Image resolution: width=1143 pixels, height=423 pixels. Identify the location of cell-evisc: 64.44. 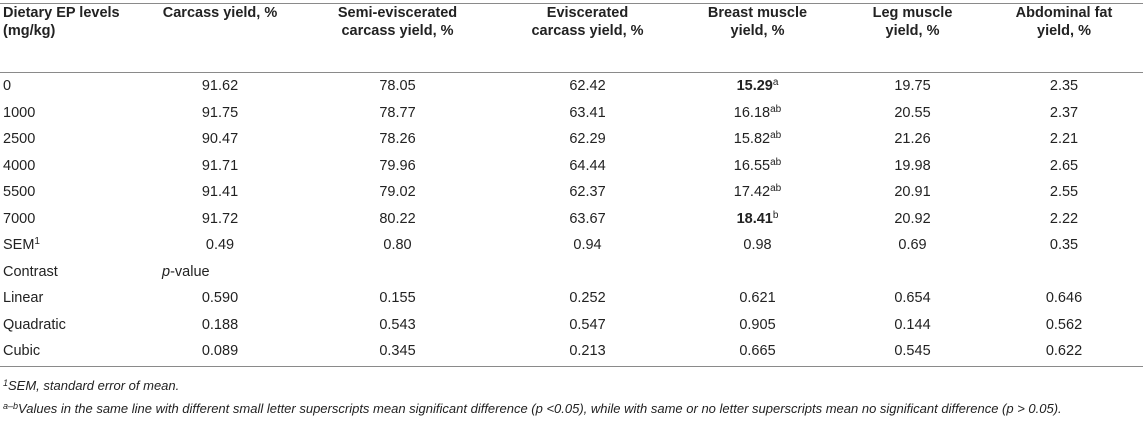
(587, 165).